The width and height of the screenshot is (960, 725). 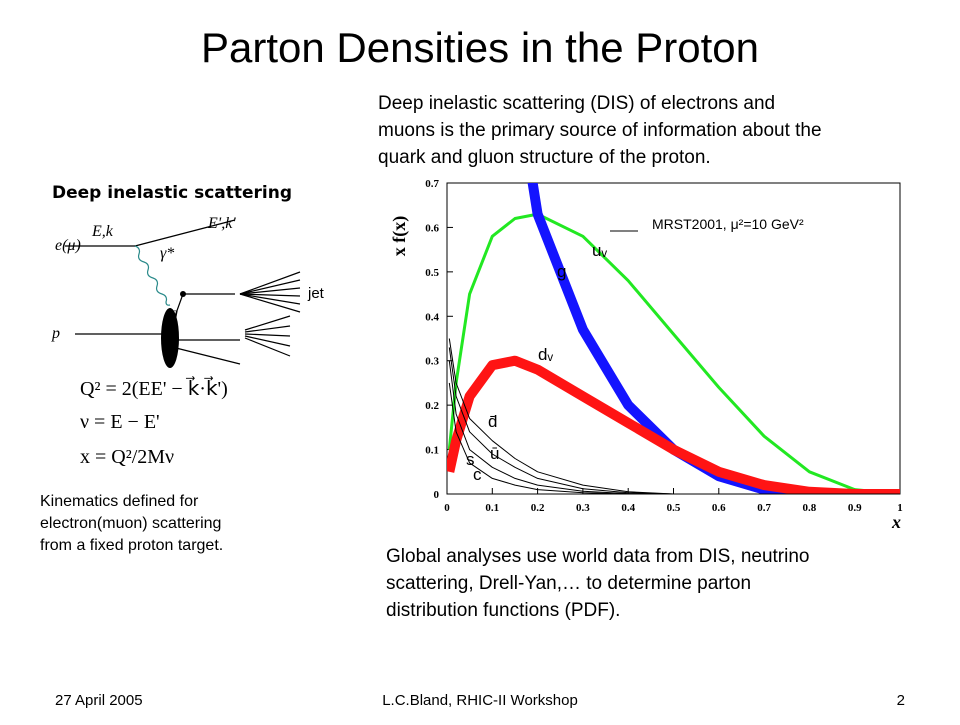 What do you see at coordinates (538, 508) in the screenshot?
I see `x-tick-label: 0.2` at bounding box center [538, 508].